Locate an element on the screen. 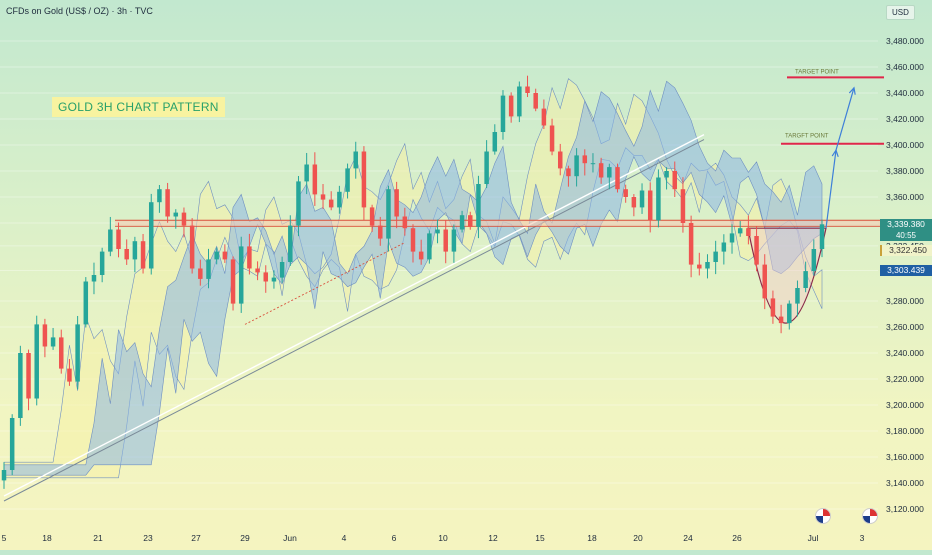 This screenshot has height=555, width=932. last-price-value: 3,339.380 is located at coordinates (906, 224).